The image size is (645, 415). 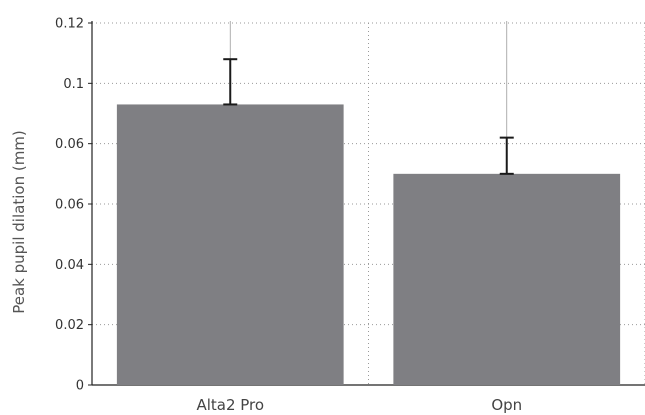 I want to click on y-tick-label: 0, so click(x=80, y=386).